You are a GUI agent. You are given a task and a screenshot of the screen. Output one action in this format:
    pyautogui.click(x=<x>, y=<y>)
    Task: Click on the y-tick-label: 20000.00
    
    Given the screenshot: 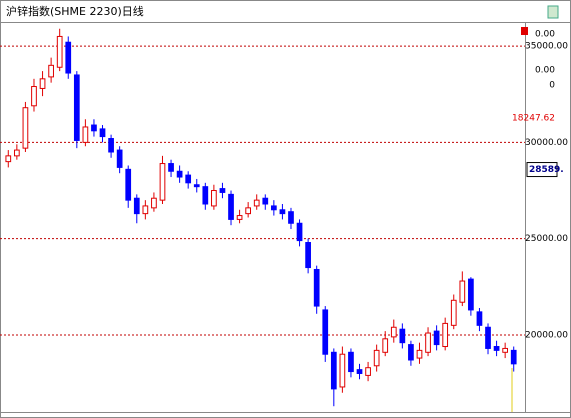 What is the action you would take?
    pyautogui.click(x=546, y=335)
    